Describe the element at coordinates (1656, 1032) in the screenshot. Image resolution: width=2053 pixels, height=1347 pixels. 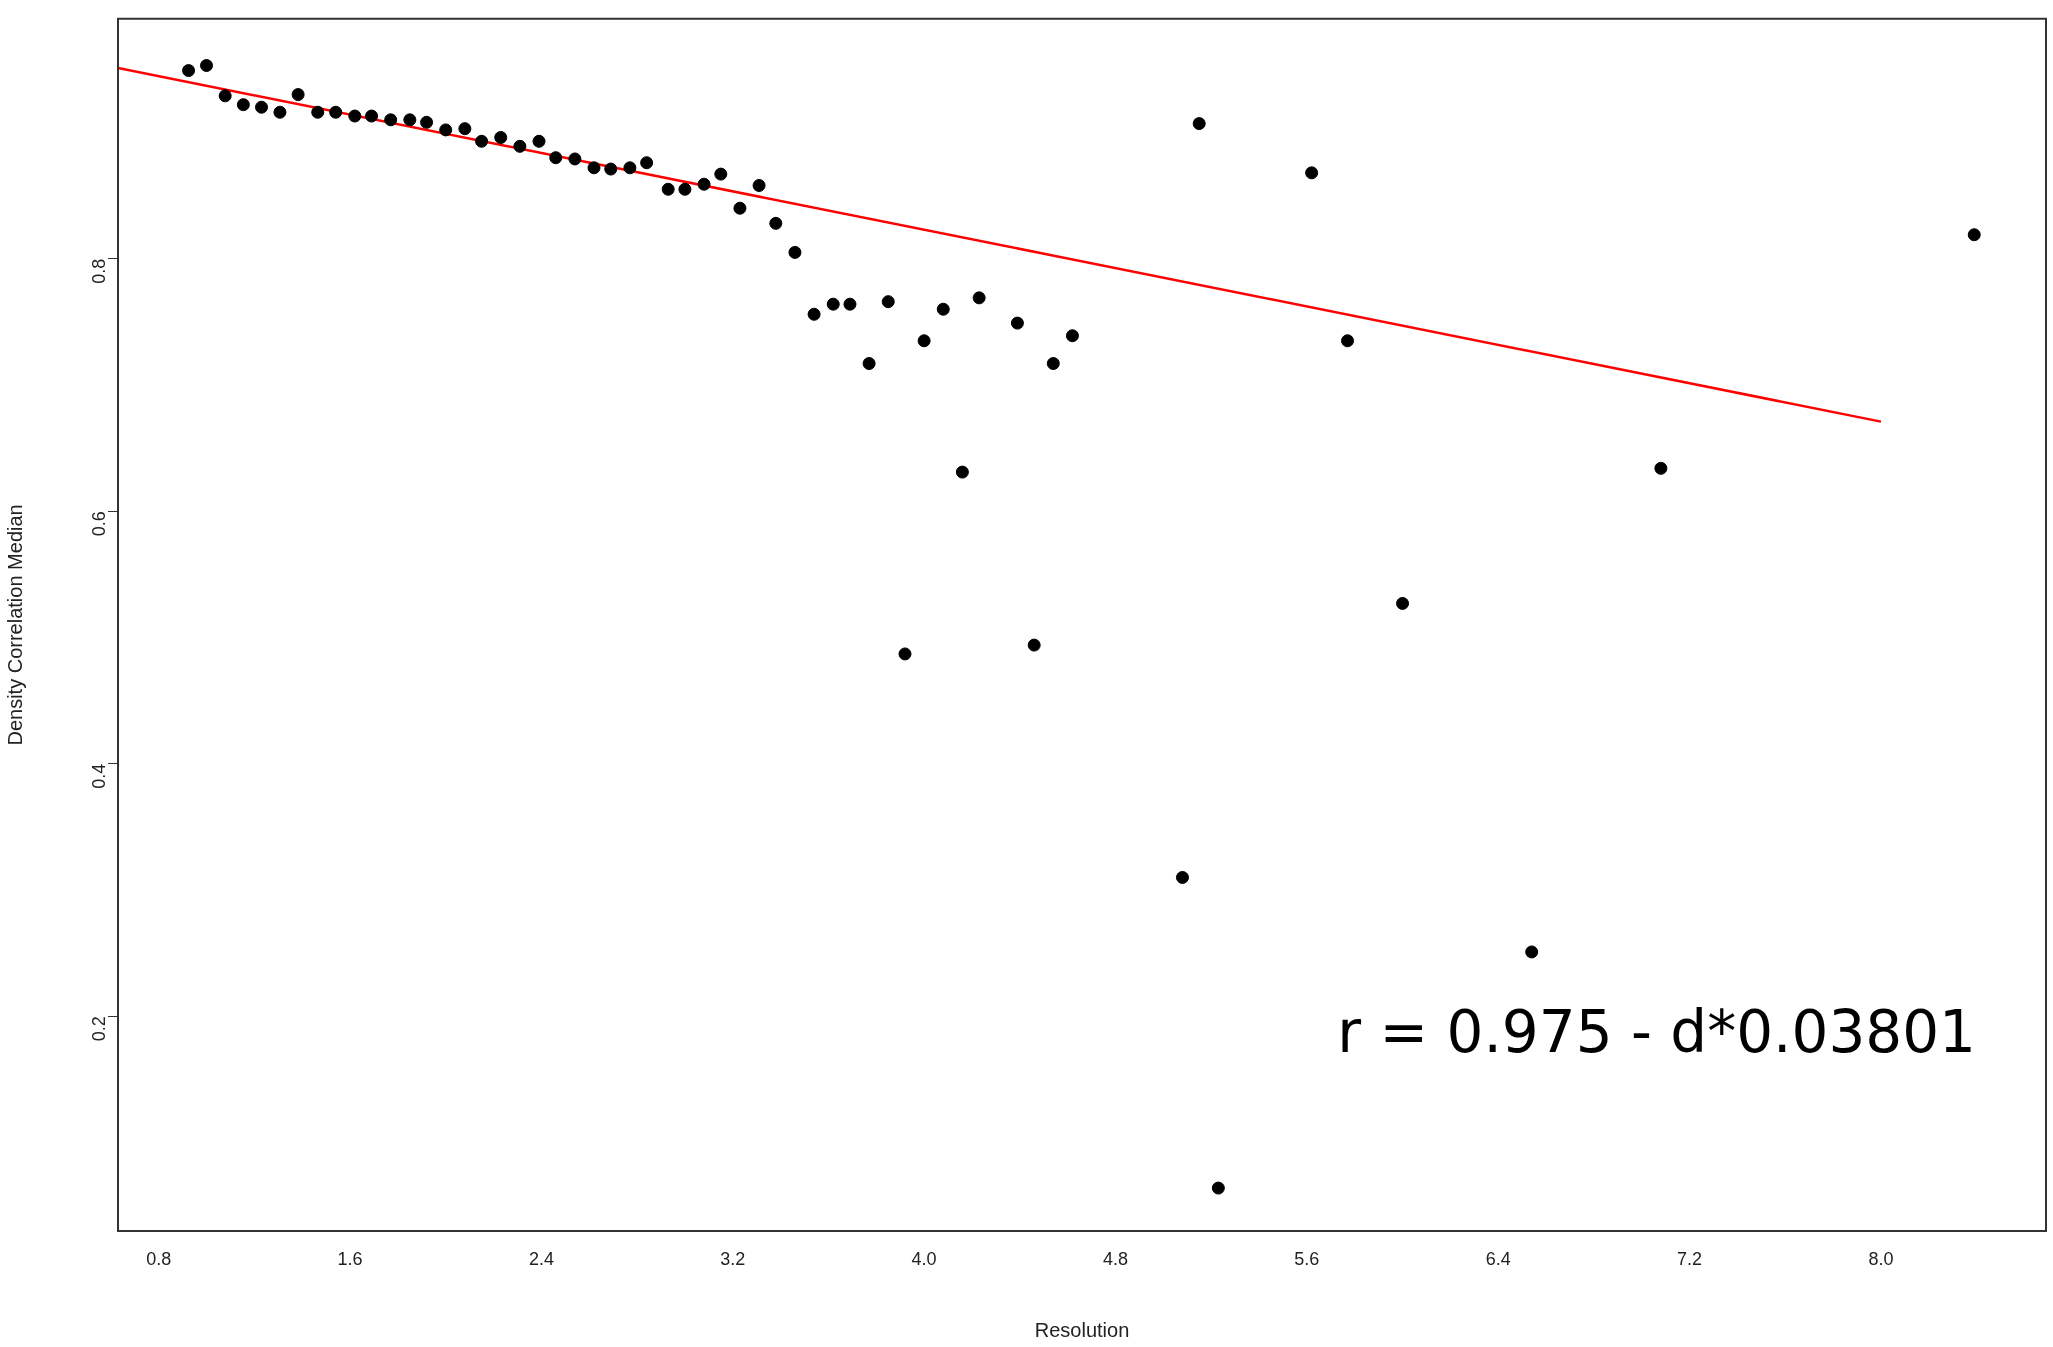
I see `annotation: r = 0.975 - d*0.03801` at that location.